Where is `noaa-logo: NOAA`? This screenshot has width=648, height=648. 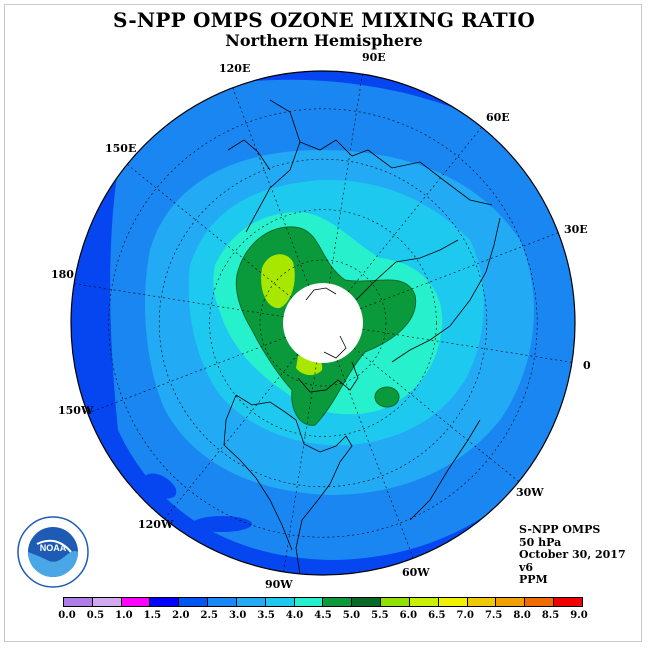
noaa-logo: NOAA is located at coordinates (53, 552).